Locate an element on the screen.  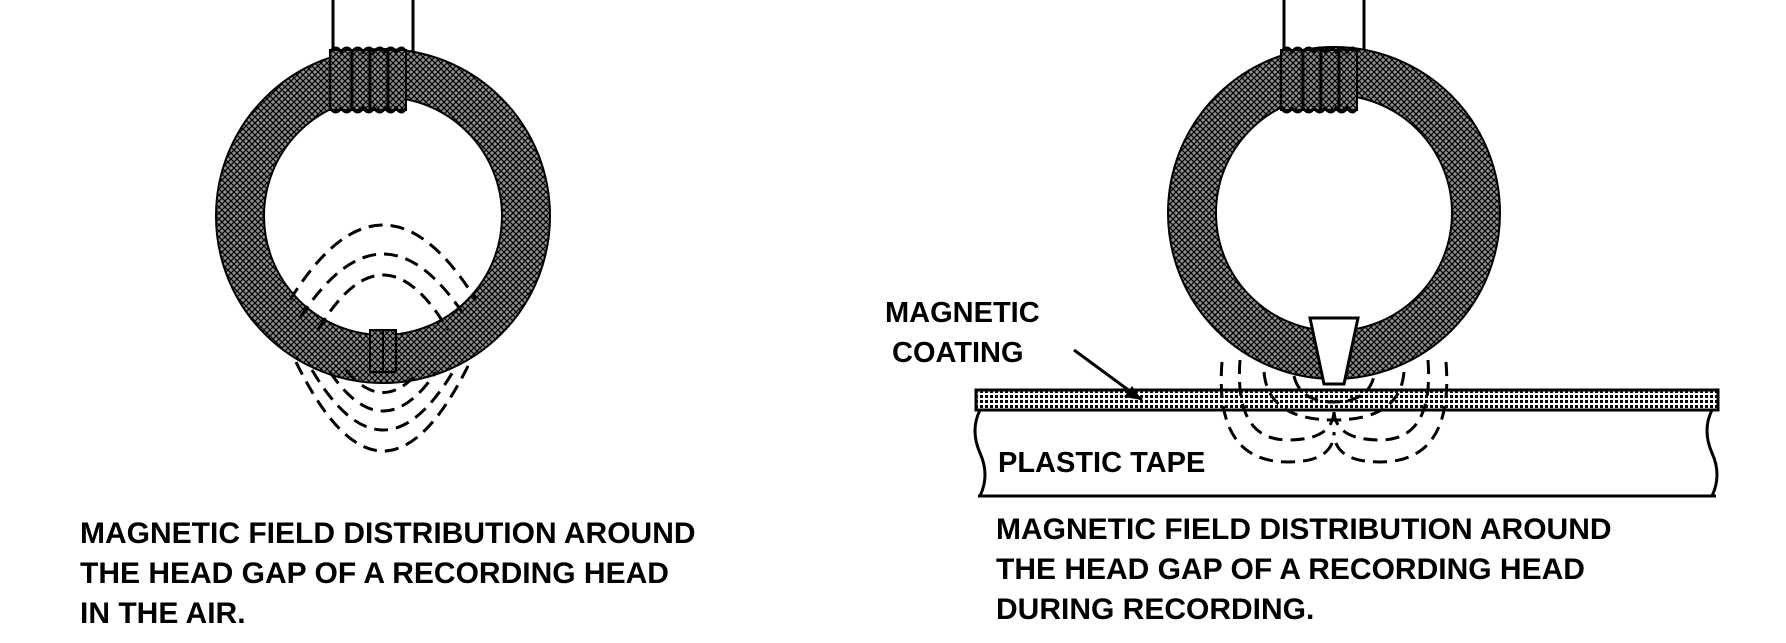
right-caption-line-2: THE HEAD GAP OF A RECORDING HEAD is located at coordinates (1290, 569).